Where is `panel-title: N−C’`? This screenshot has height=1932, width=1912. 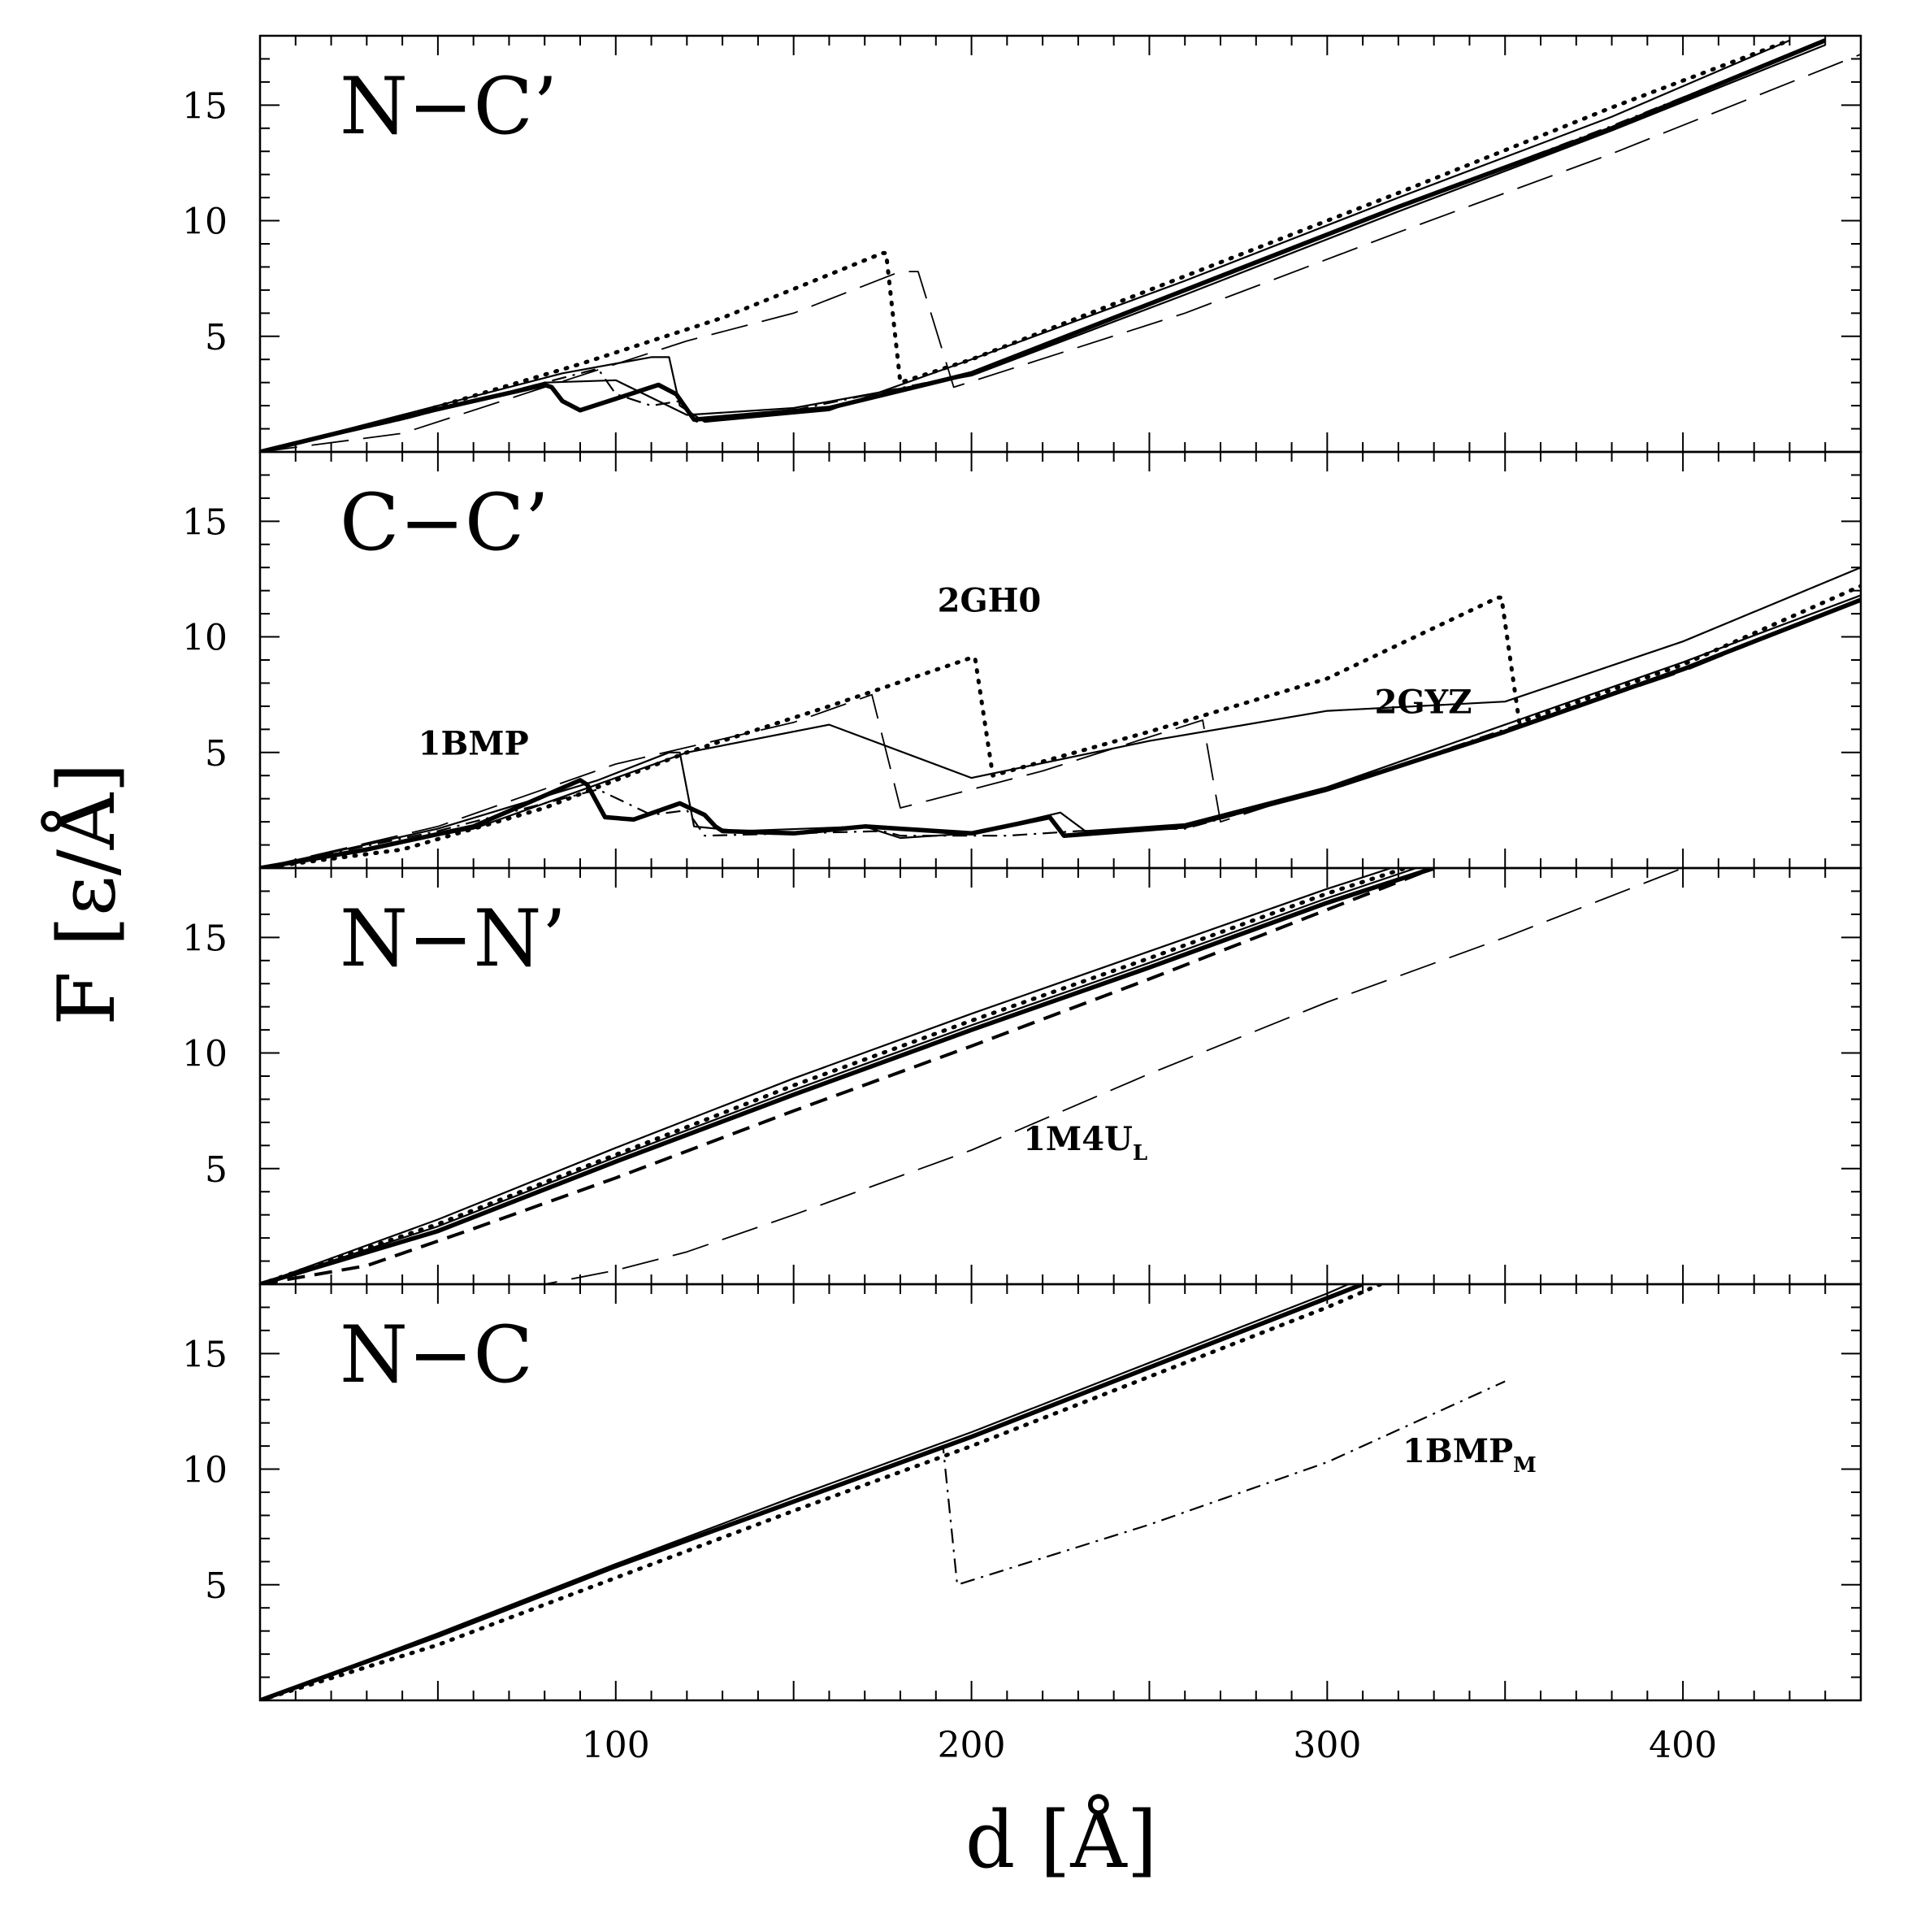 panel-title: N−C’ is located at coordinates (448, 106).